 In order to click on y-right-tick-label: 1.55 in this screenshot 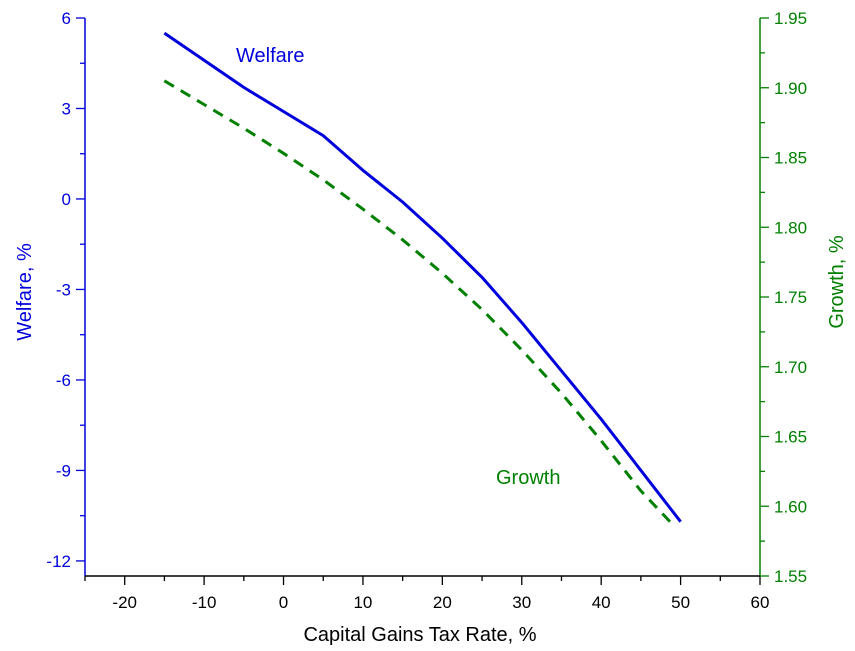, I will do `click(790, 576)`.